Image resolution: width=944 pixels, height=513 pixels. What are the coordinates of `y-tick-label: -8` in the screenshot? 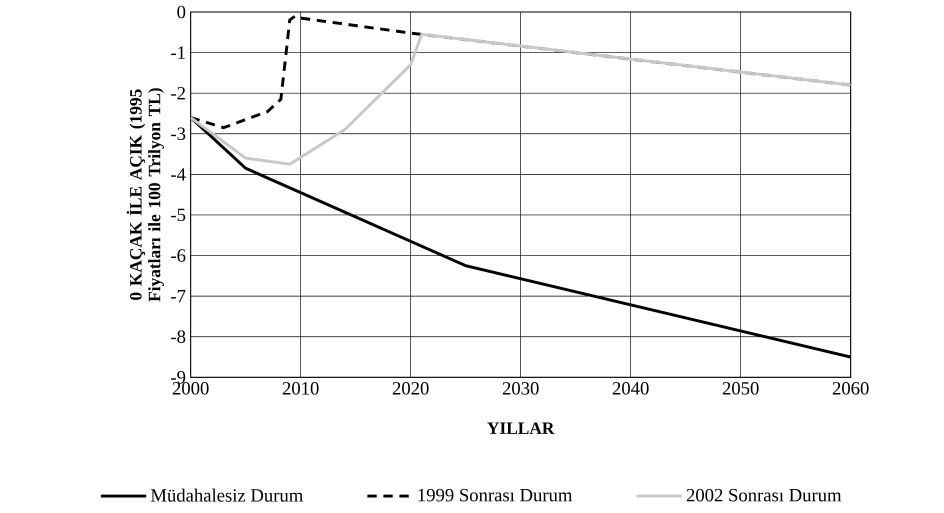 It's located at (178, 336).